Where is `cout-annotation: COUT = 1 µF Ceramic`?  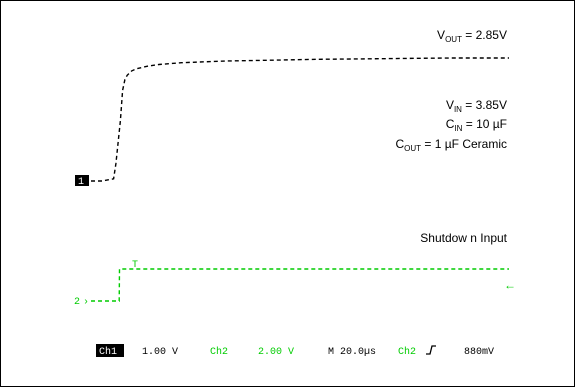
cout-annotation: COUT = 1 µF Ceramic is located at coordinates (452, 145).